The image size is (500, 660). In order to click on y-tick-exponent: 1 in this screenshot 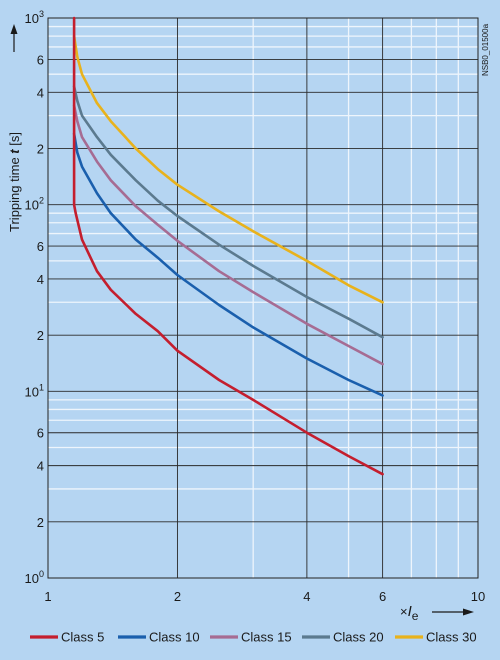, I will do `click(41, 387)`.